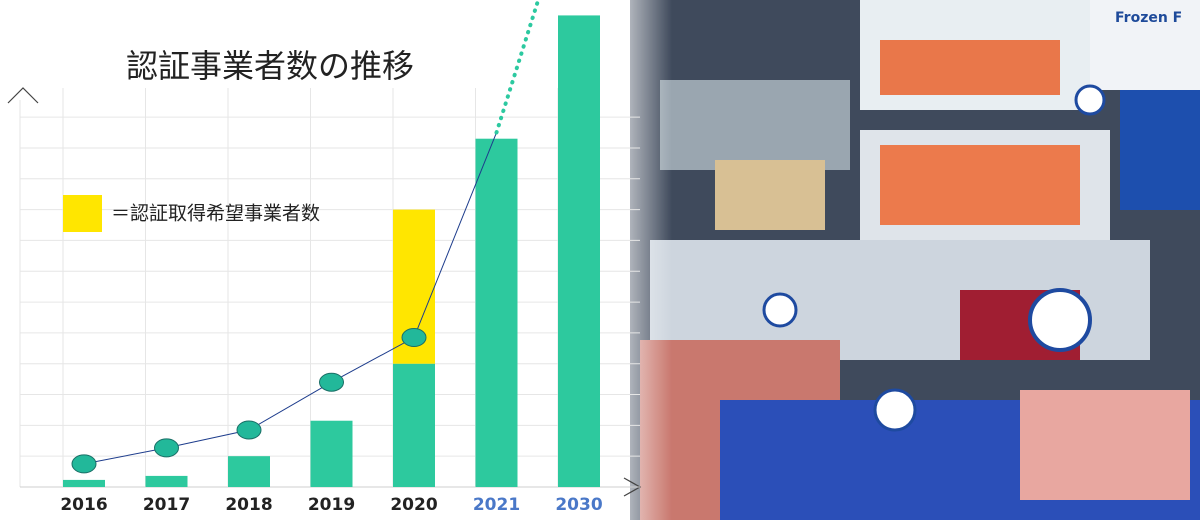 The width and height of the screenshot is (1200, 524). Describe the element at coordinates (166, 505) in the screenshot. I see `x-tick-label: 2017` at that location.